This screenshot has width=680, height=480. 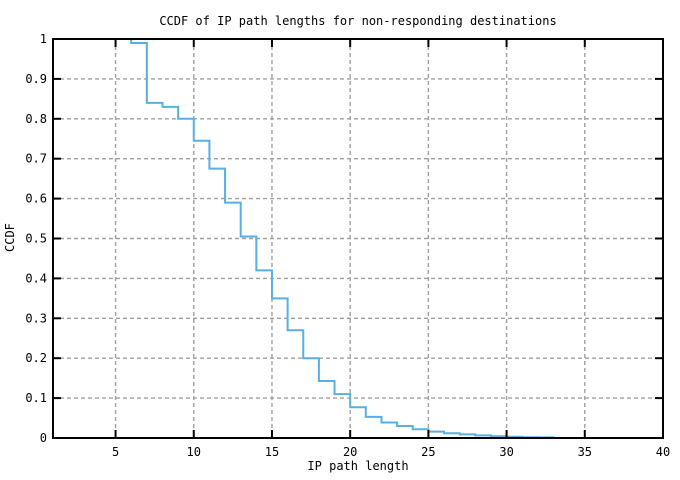 I want to click on y-tick-label: 0, so click(x=43, y=438).